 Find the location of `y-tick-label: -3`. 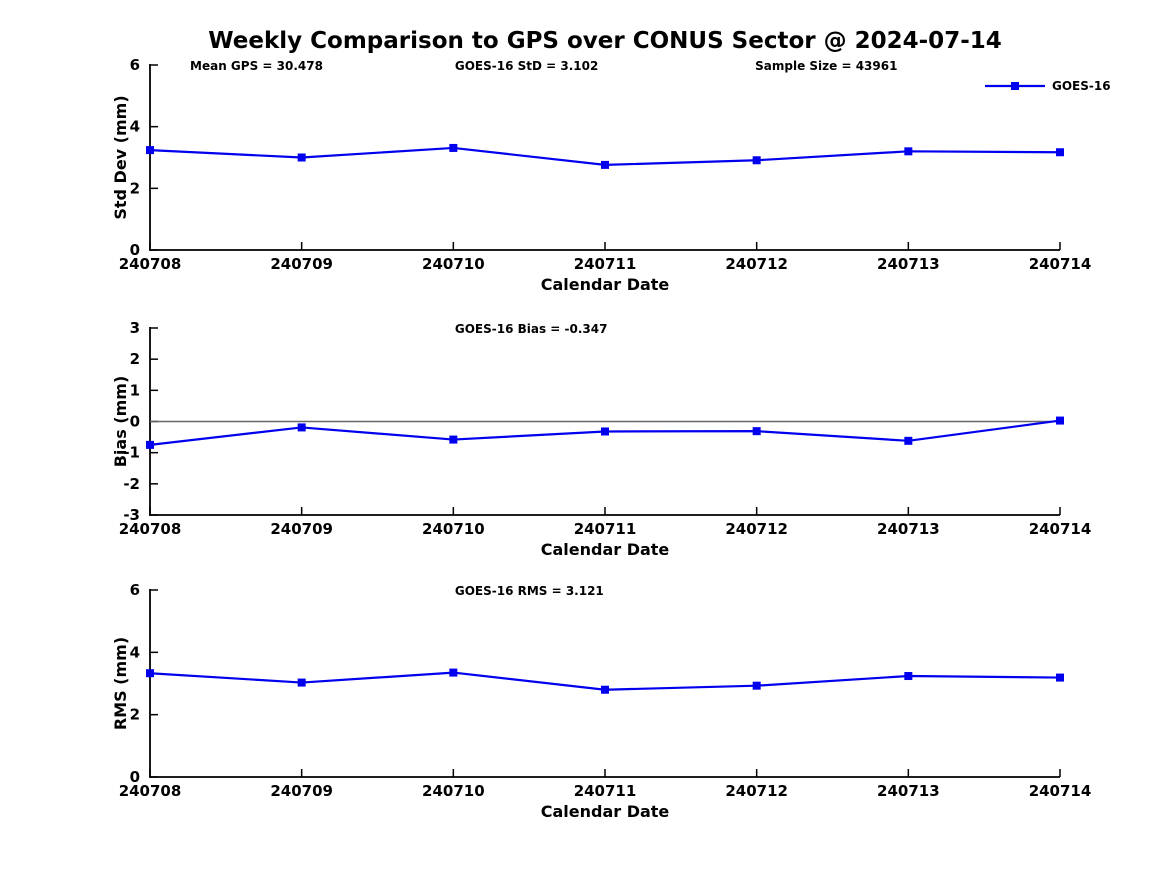

y-tick-label: -3 is located at coordinates (131, 515).